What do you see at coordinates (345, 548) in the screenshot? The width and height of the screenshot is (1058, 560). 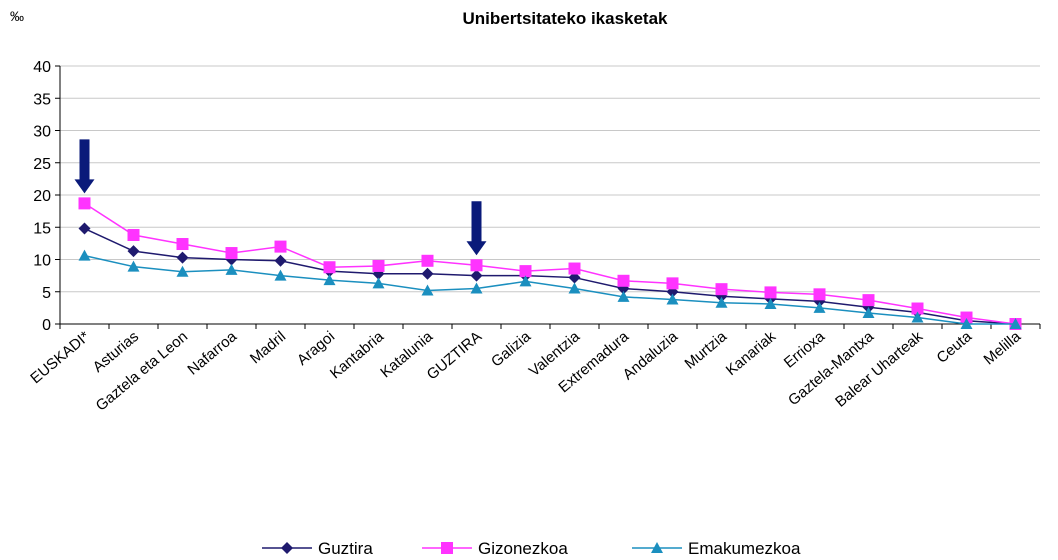 I see `legend-label: Guztira` at bounding box center [345, 548].